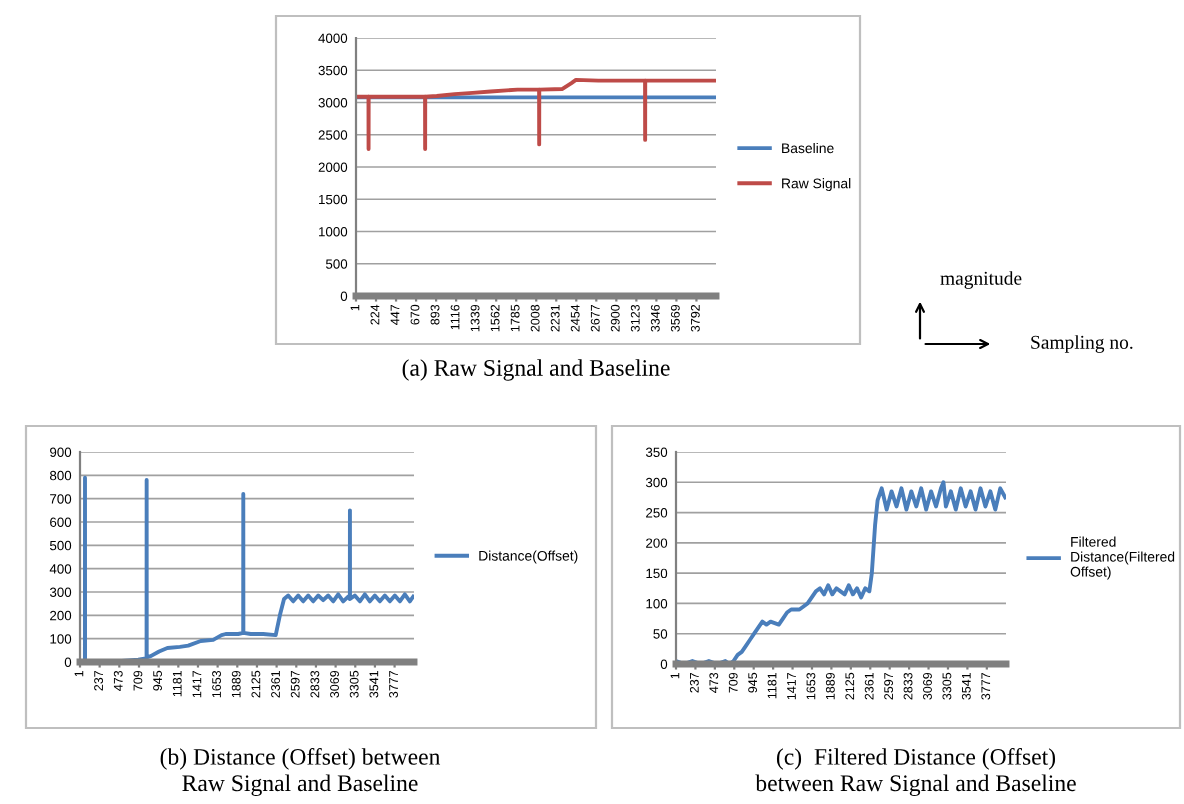 The height and width of the screenshot is (804, 1184). What do you see at coordinates (536, 370) in the screenshot?
I see `text: (a) Raw Signal and Baseline` at bounding box center [536, 370].